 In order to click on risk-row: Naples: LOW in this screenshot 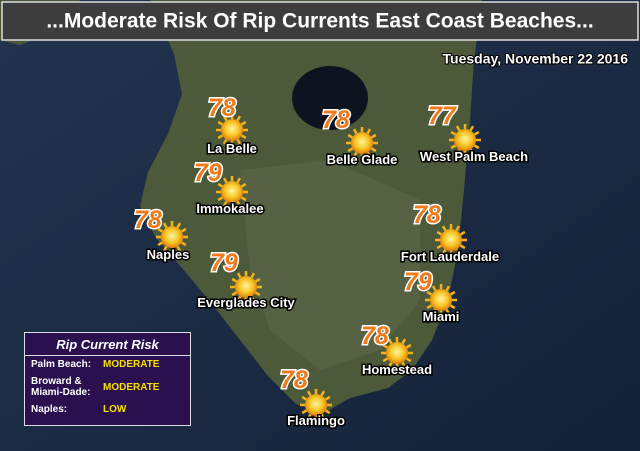, I will do `click(107, 409)`.